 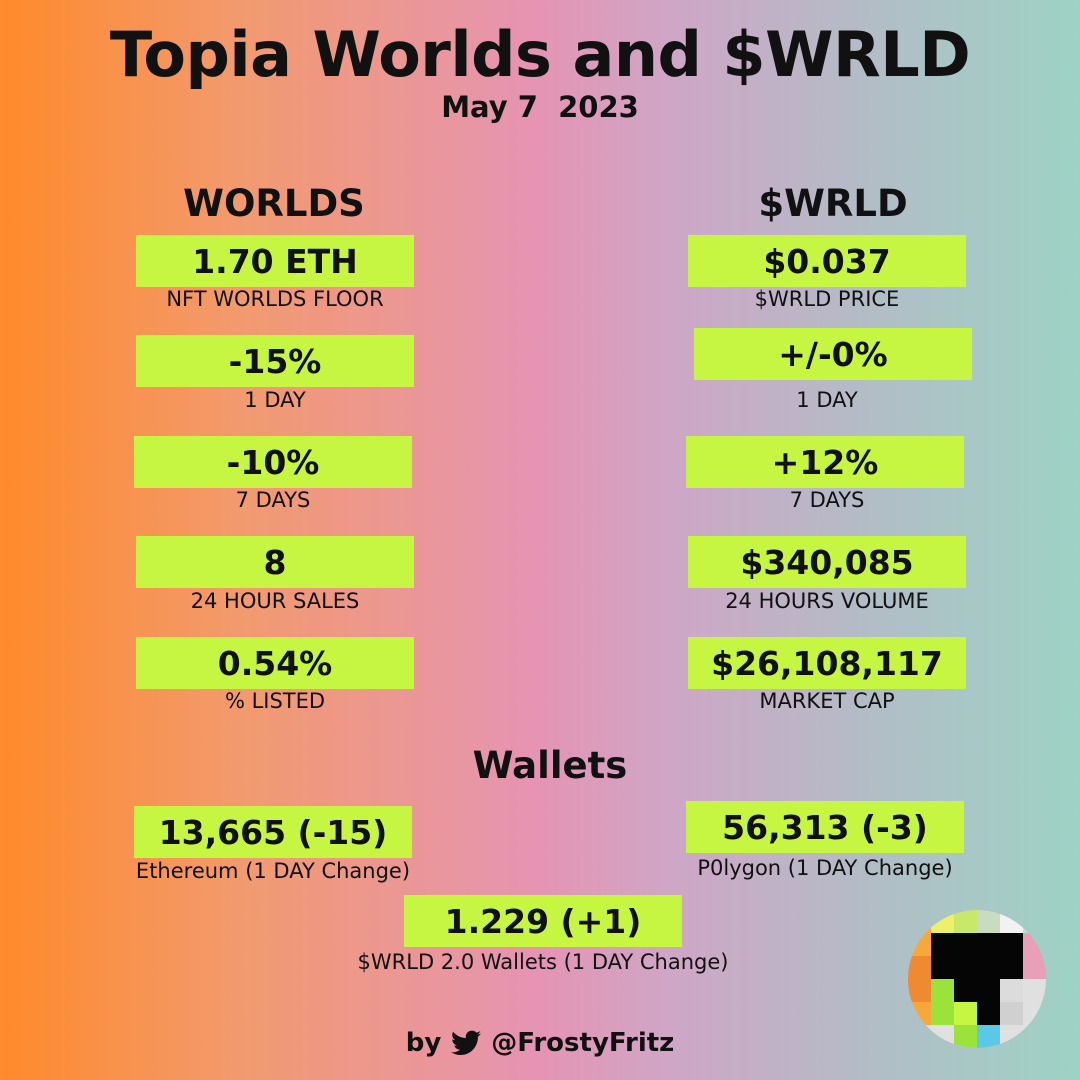 I want to click on ethereum-wallets-value: 13,665 (-15), so click(x=273, y=832).